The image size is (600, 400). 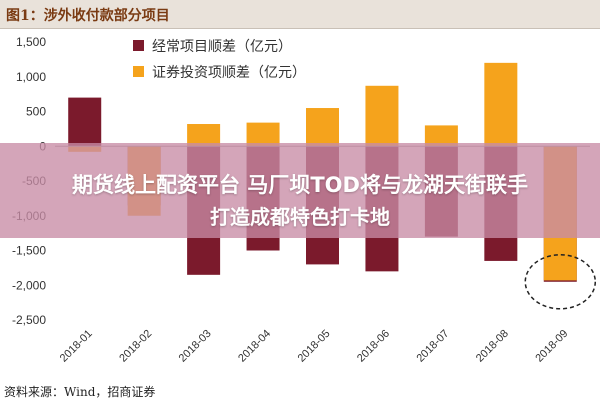 I want to click on legend-label: 证券投资项顺差（亿元）, so click(x=229, y=73).